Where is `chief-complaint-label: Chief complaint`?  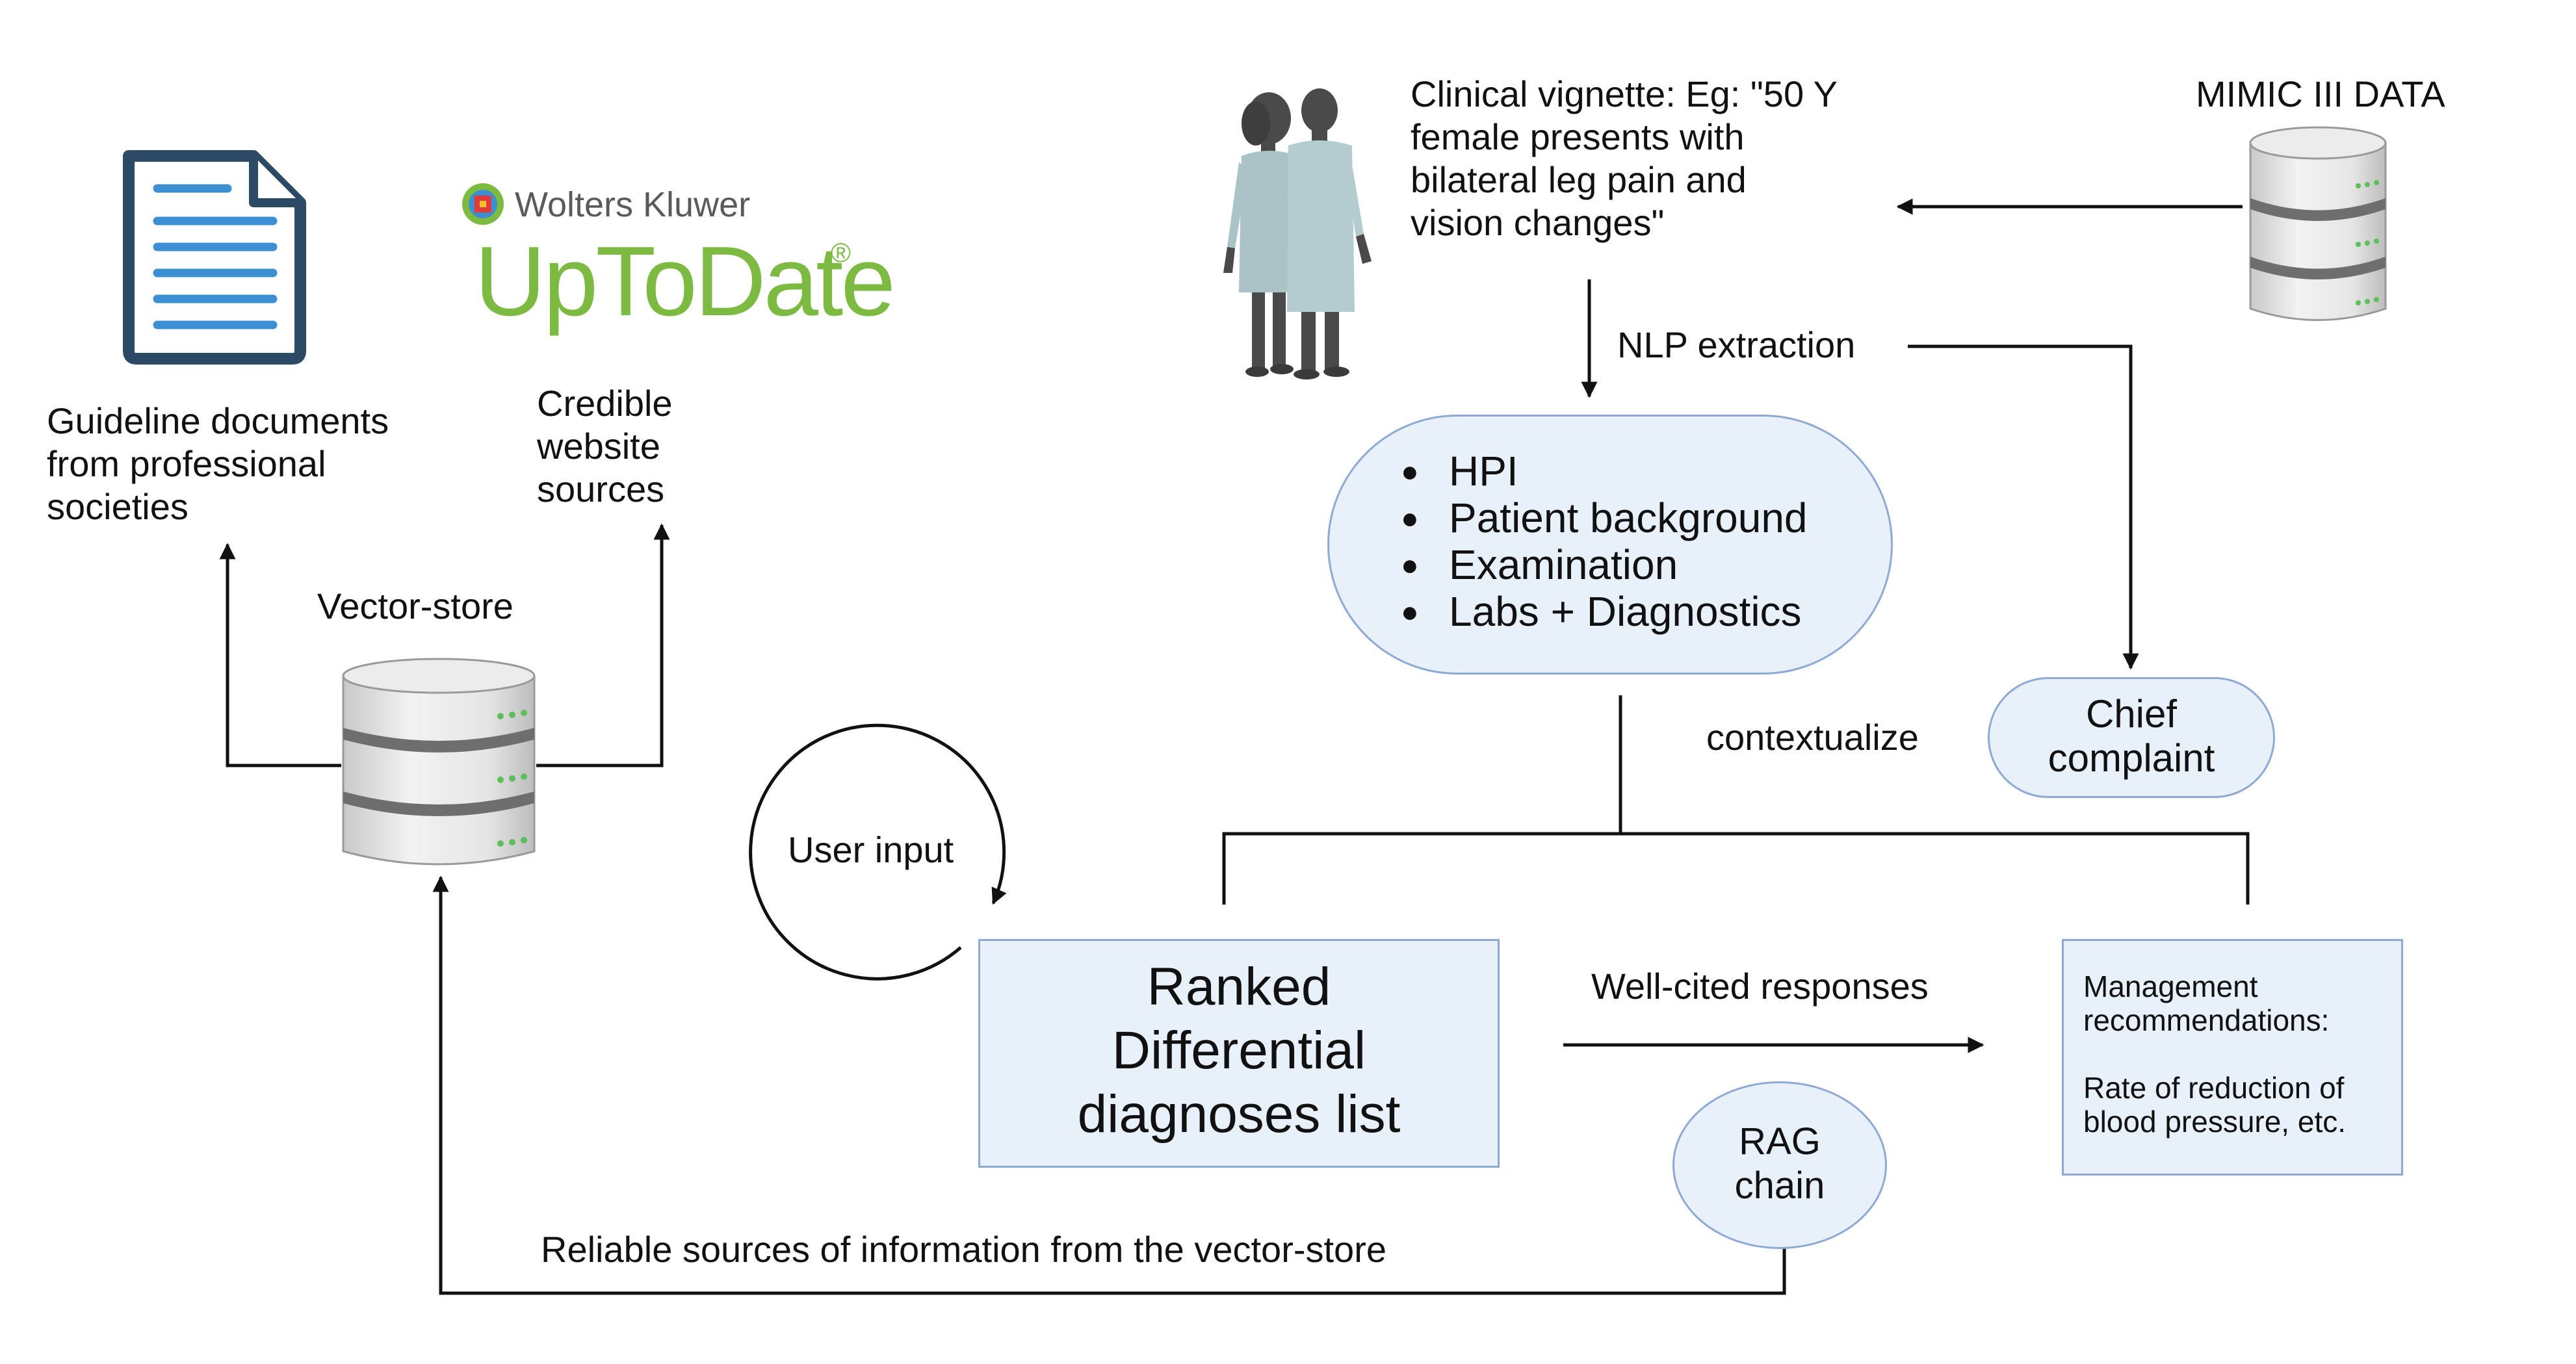
chief-complaint-label: Chief complaint is located at coordinates (2131, 736).